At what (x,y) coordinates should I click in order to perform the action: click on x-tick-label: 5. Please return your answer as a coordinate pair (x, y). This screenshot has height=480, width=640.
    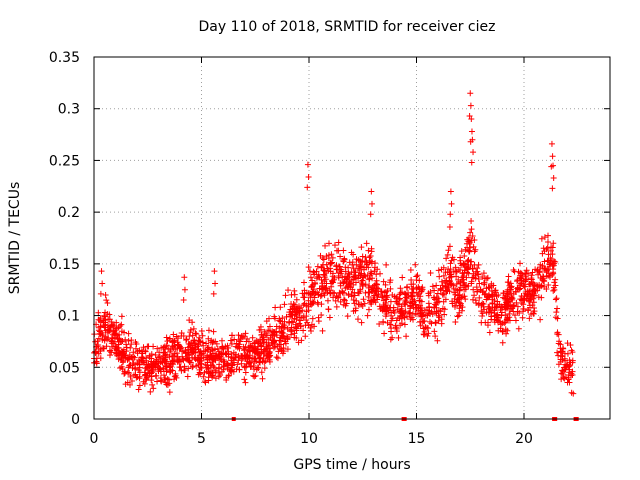
    Looking at the image, I should click on (201, 439).